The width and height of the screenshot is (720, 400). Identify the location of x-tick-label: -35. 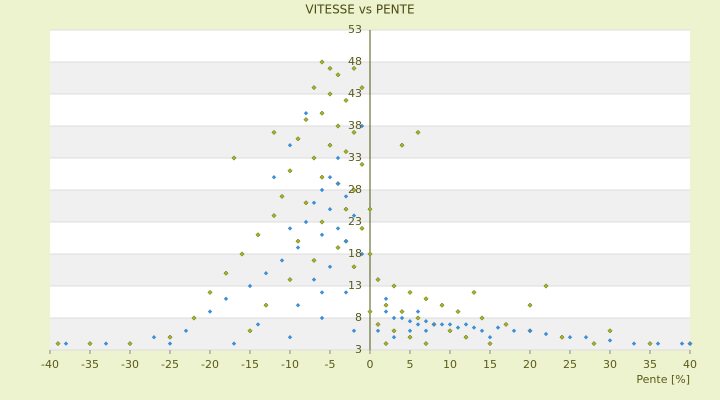
(90, 364).